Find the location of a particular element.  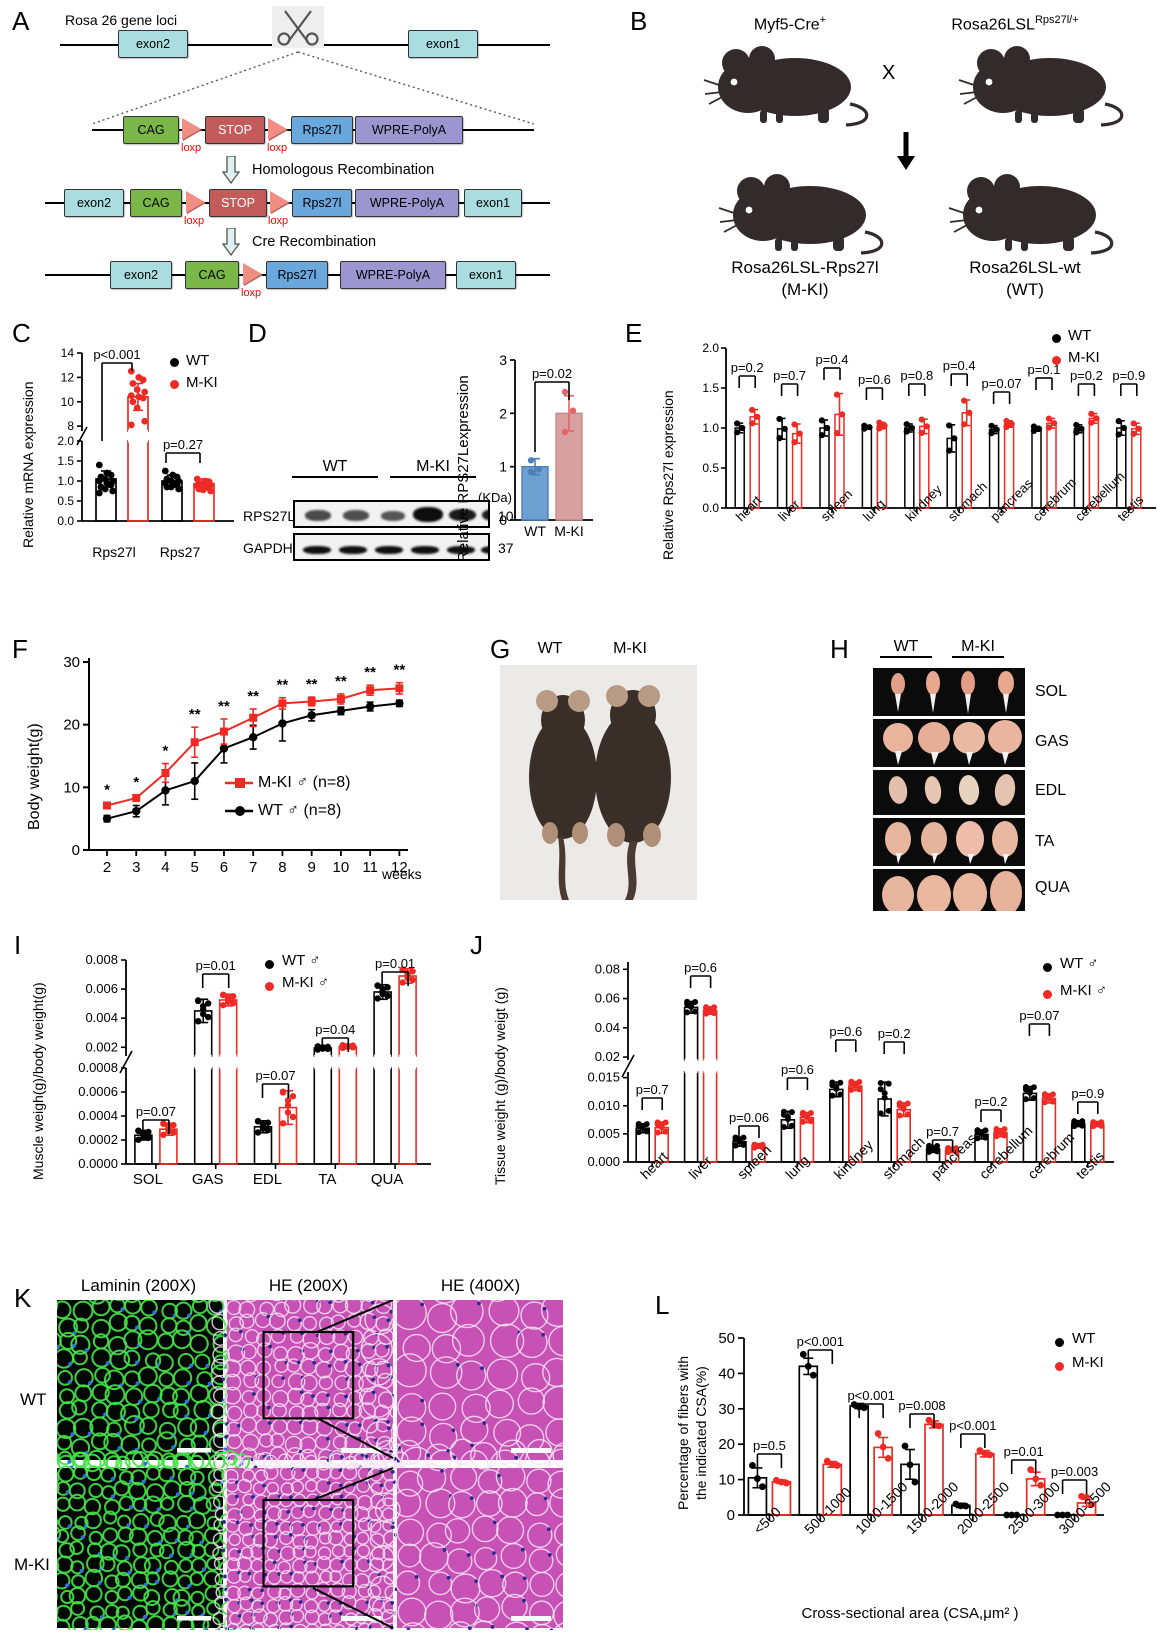

panel-l-ylabel-line1: Percentage of fibers with is located at coordinates (683, 1432).